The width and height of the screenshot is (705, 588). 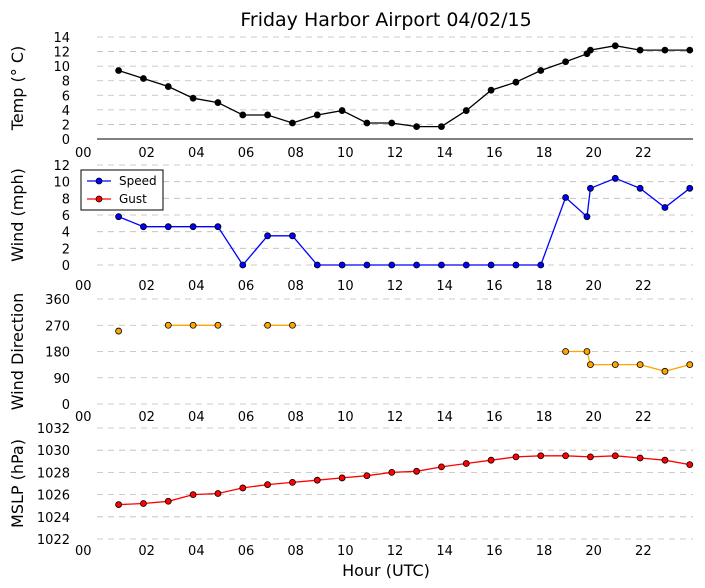 What do you see at coordinates (57, 326) in the screenshot?
I see `y-tick-label: 270` at bounding box center [57, 326].